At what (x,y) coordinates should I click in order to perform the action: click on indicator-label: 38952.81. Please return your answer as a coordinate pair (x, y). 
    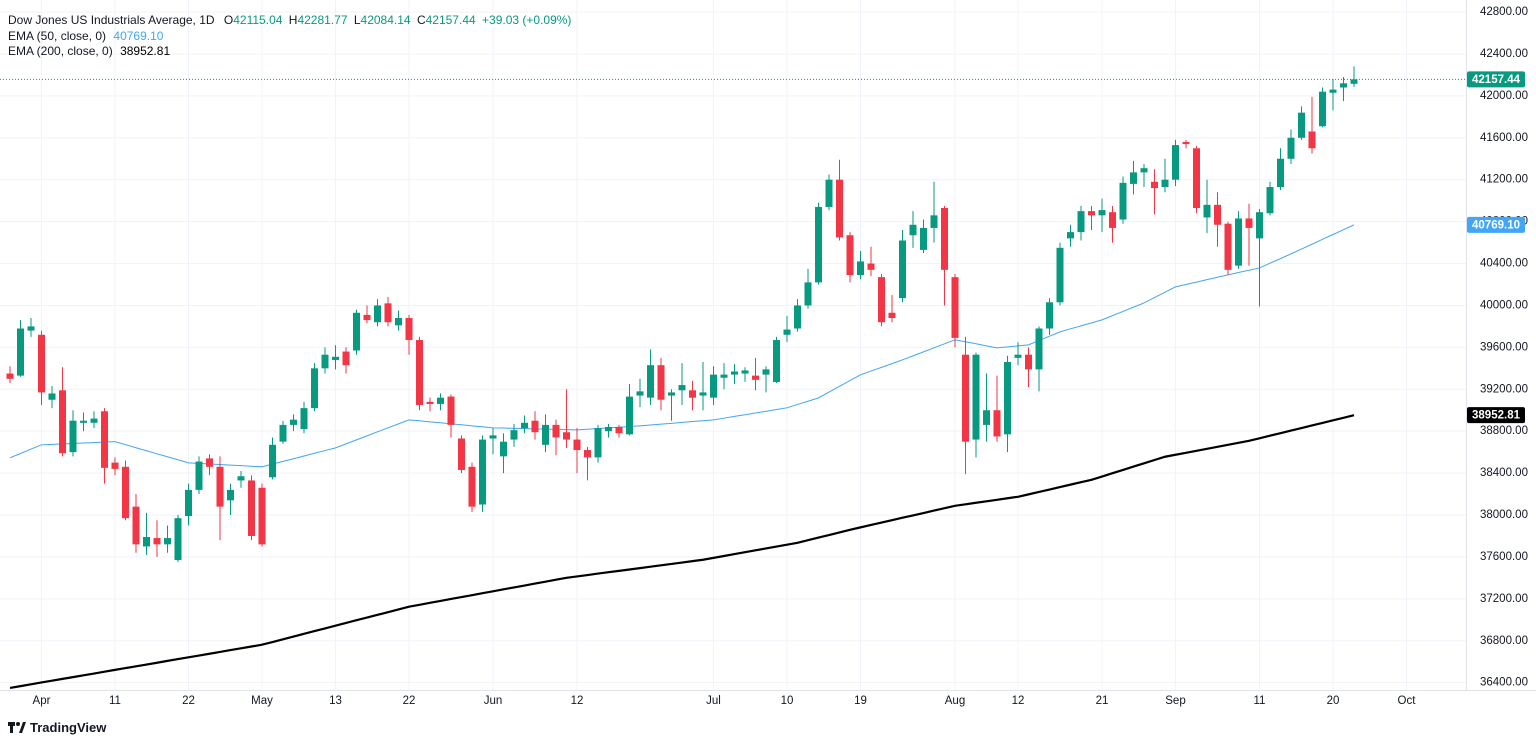
    Looking at the image, I should click on (1496, 416).